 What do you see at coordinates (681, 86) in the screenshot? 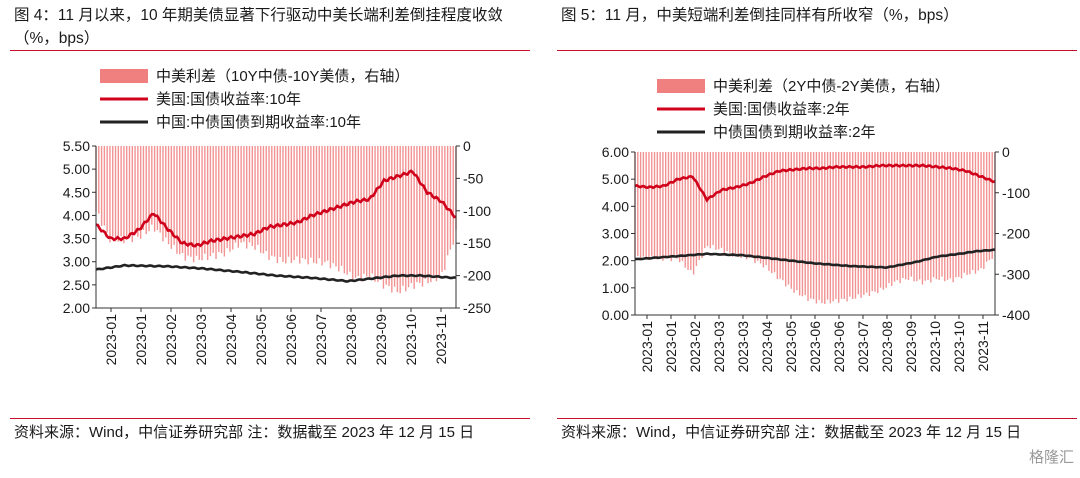
I see `legend-swatch-spread` at bounding box center [681, 86].